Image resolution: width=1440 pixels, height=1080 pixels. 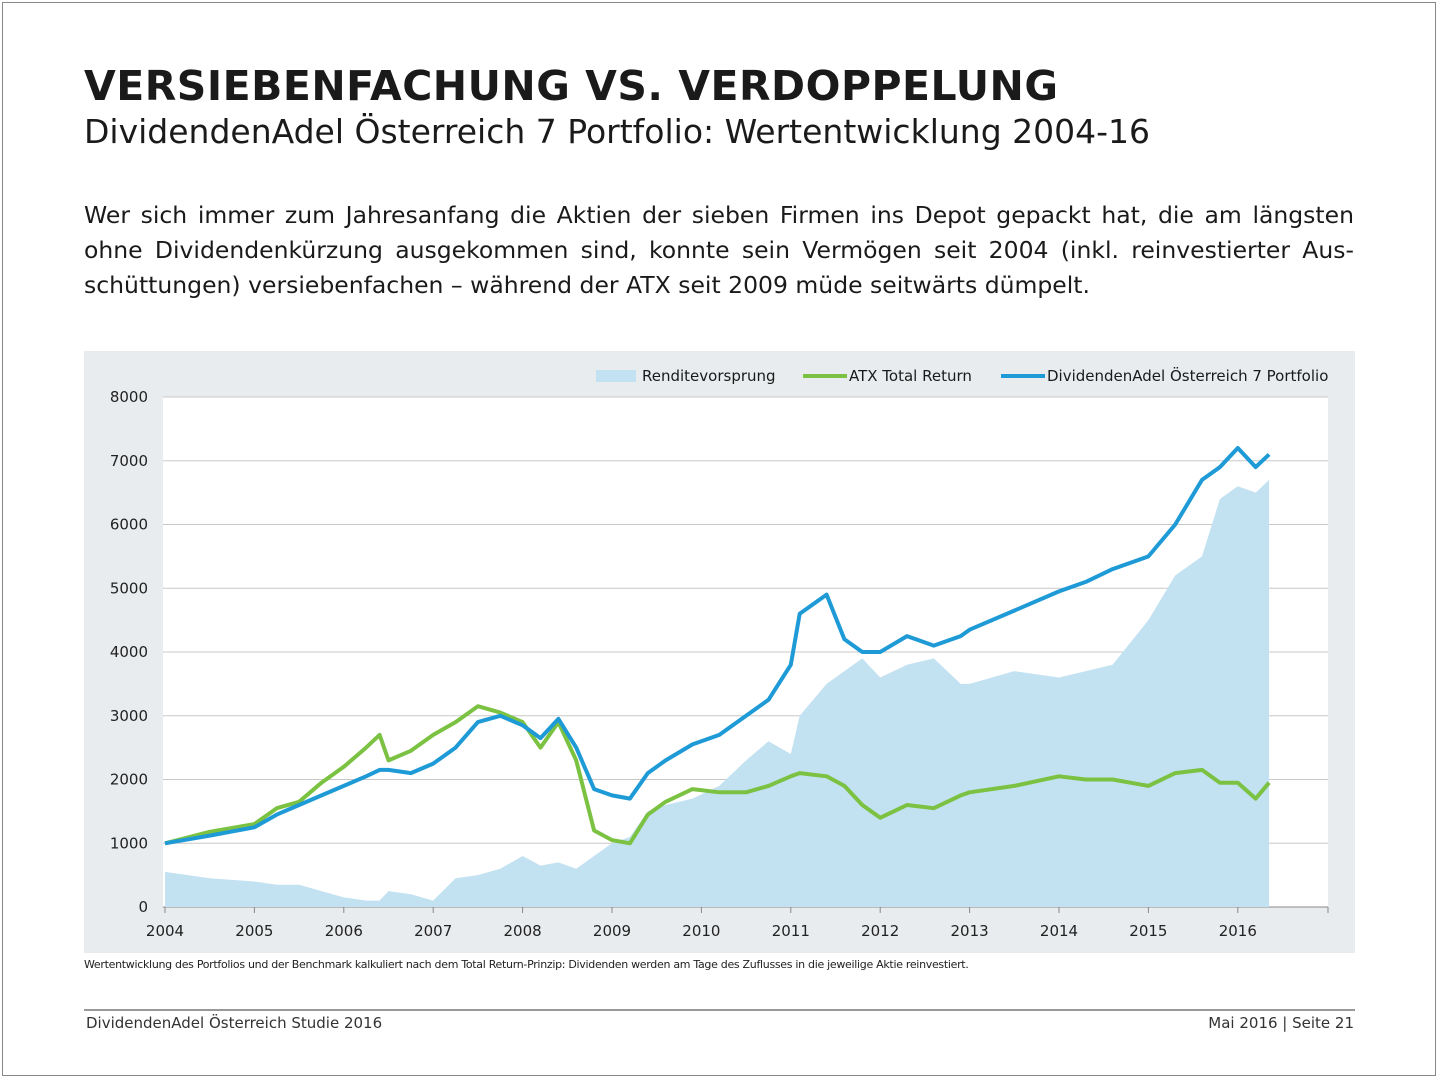 I want to click on x-tick-label: 2012, so click(x=880, y=931).